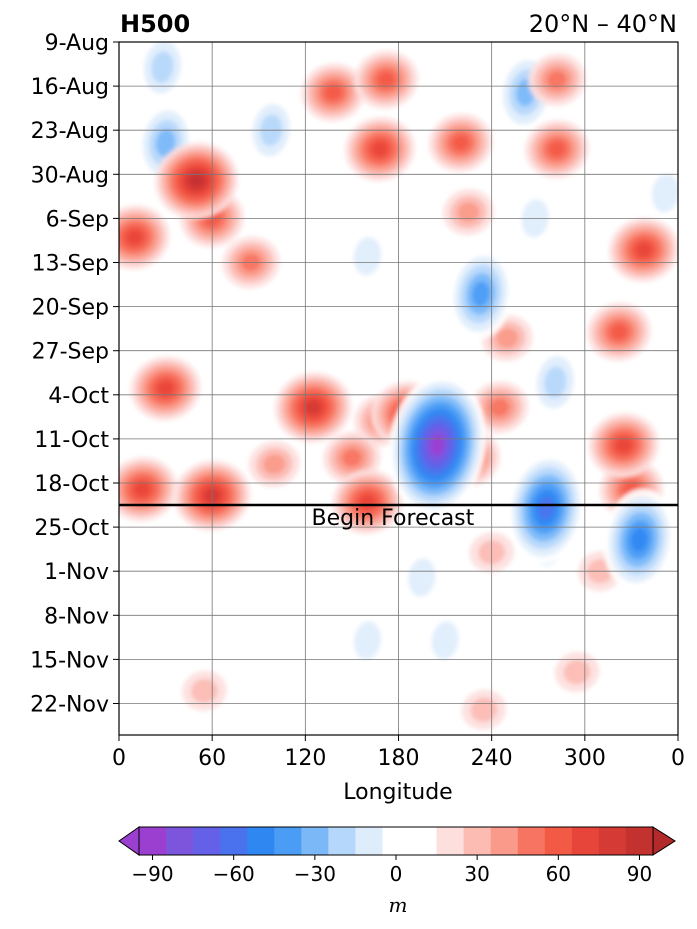  I want to click on y-tick-label: 22-Nov, so click(69, 705).